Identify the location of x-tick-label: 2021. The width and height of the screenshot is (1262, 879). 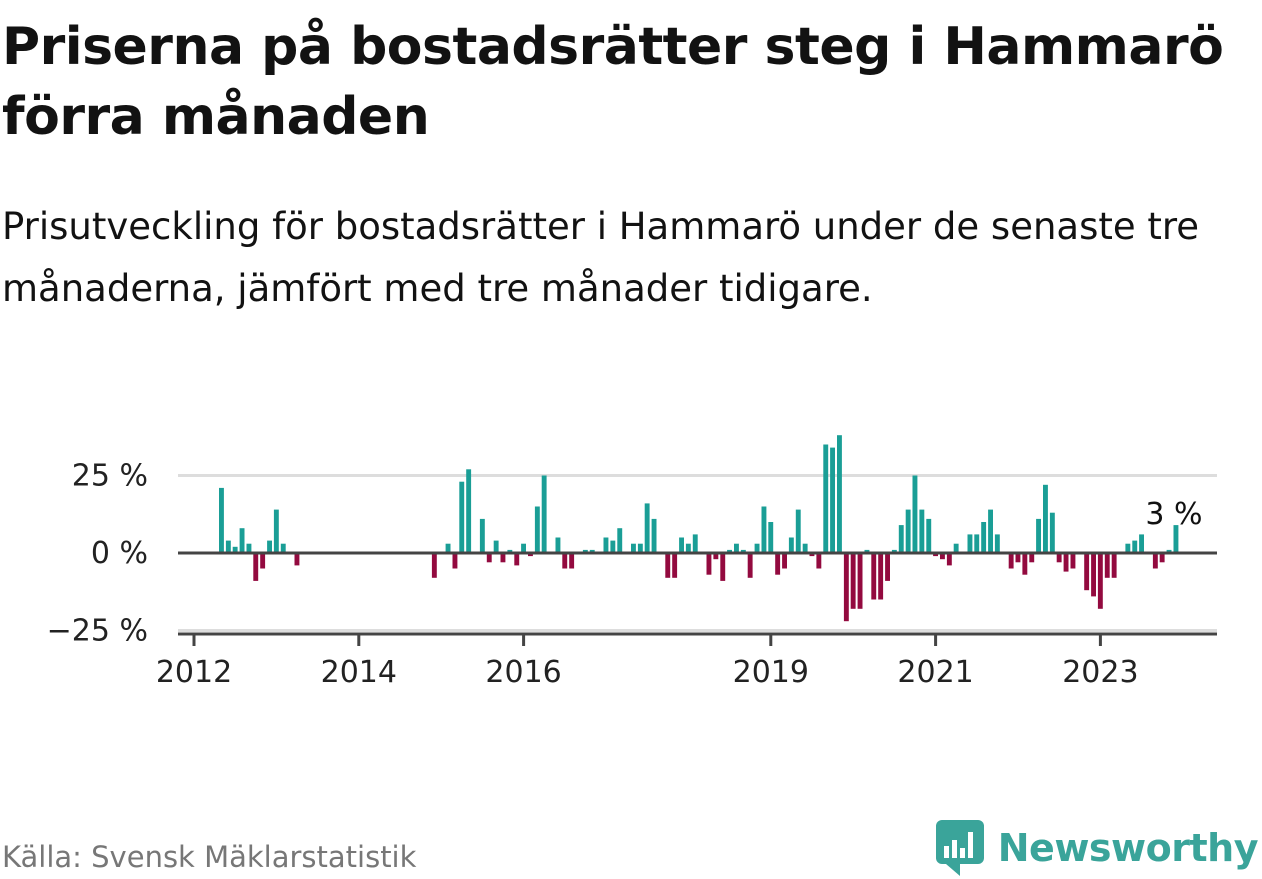
(935, 672).